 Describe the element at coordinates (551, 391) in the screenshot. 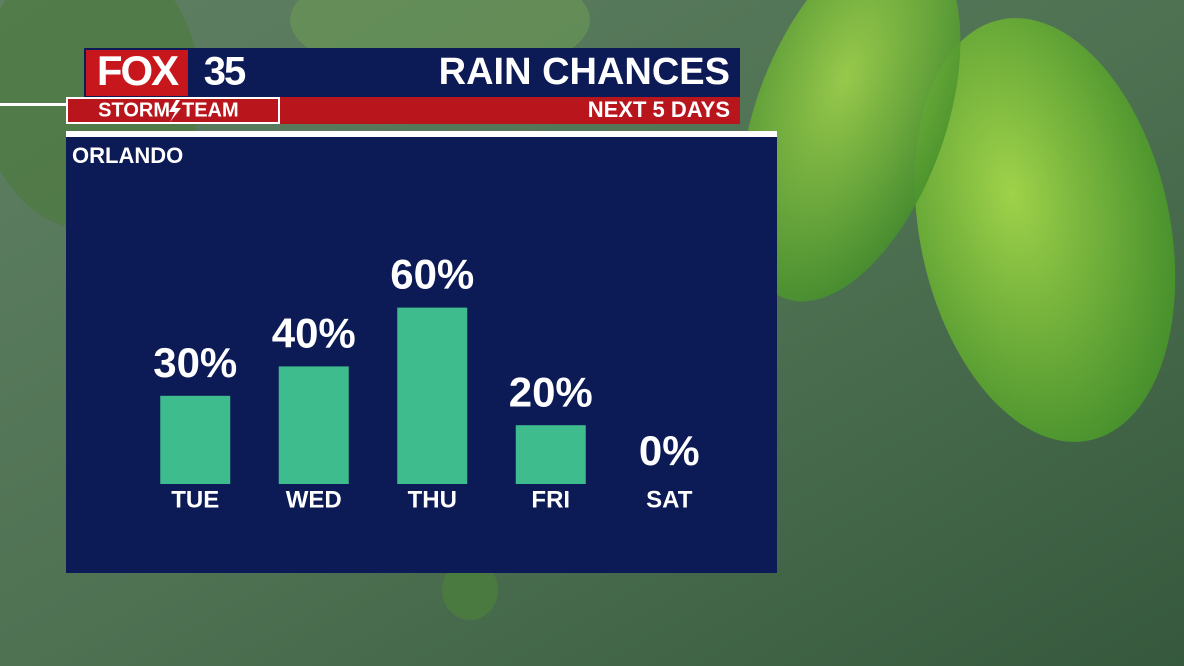

I see `value-label: 20%` at that location.